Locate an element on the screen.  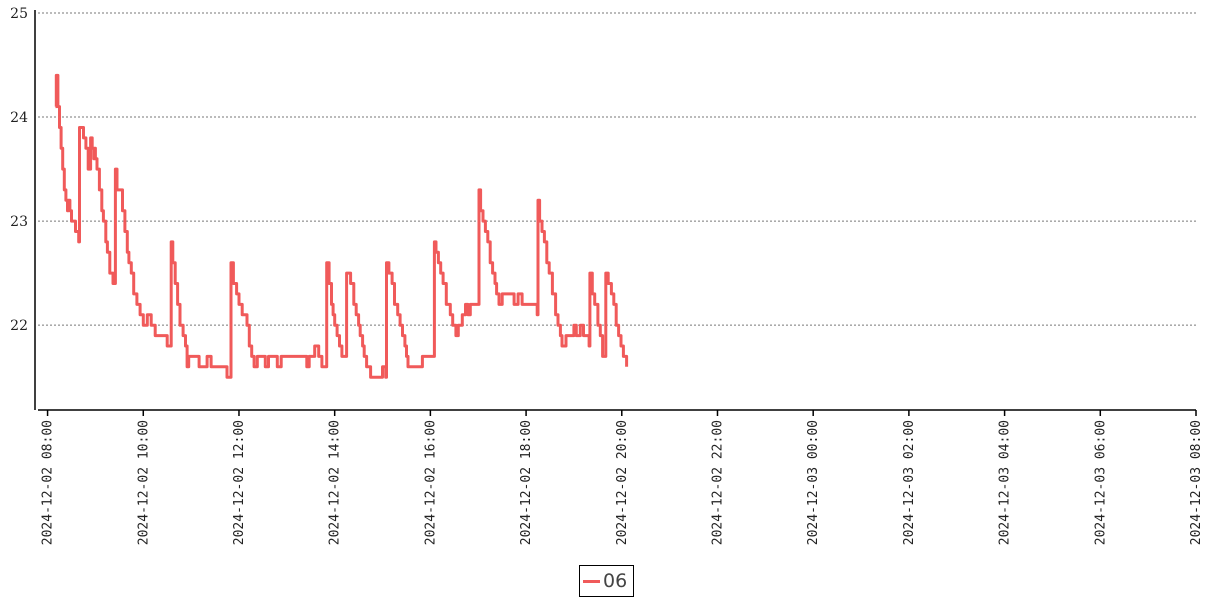
y-tick-label: 25 is located at coordinates (19, 14).